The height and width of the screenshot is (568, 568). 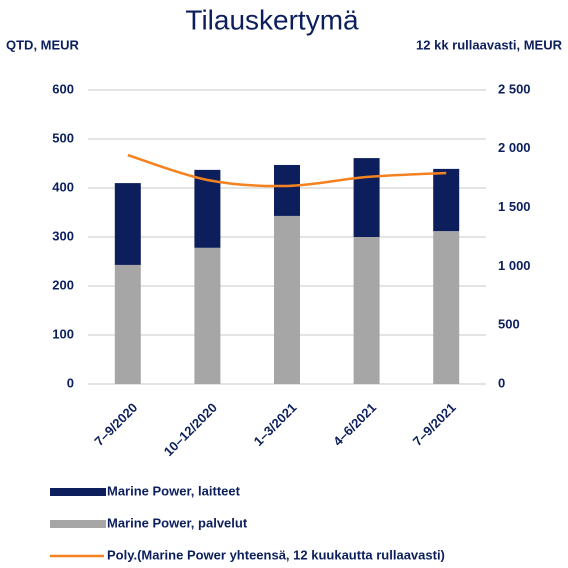 I want to click on chart-title: Tilauskertymä, so click(x=272, y=19).